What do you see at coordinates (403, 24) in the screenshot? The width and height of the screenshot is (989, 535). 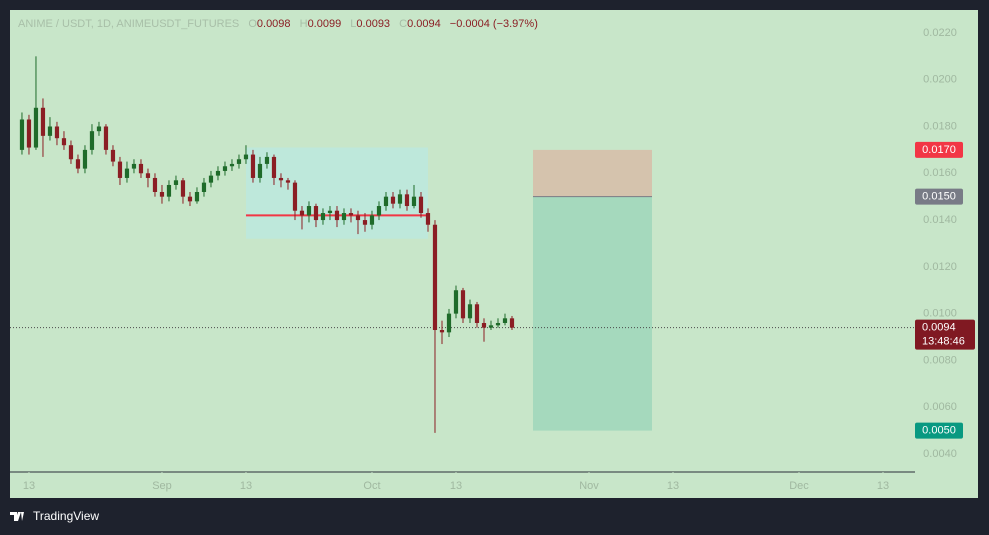 I see `ohlc-name: C` at bounding box center [403, 24].